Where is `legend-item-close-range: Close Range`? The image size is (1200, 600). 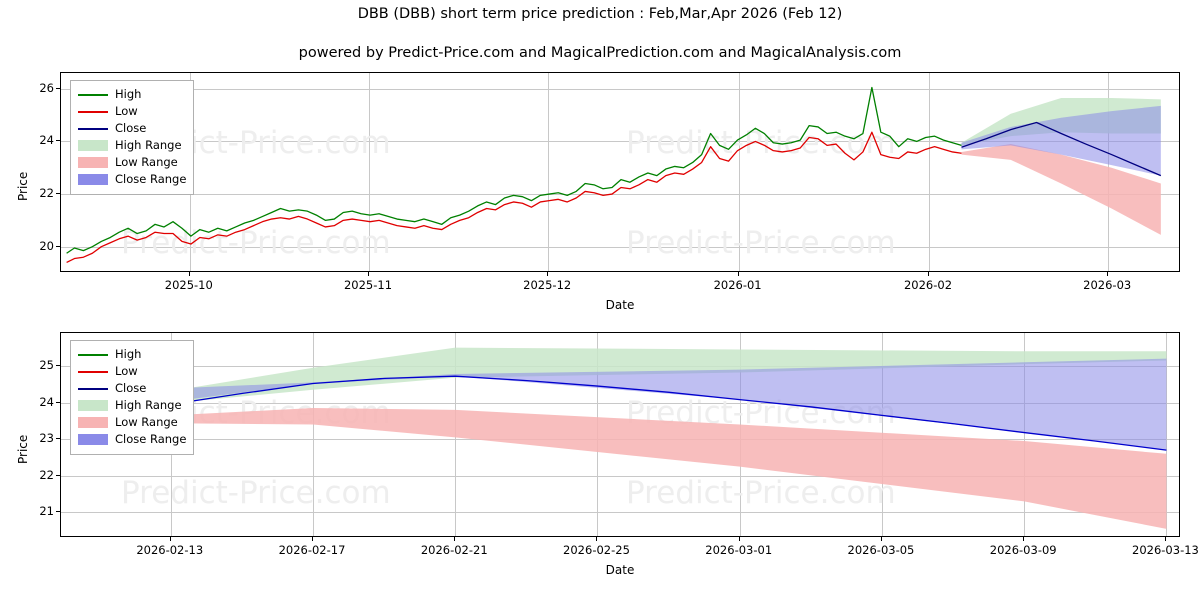 legend-item-close-range: Close Range is located at coordinates (132, 439).